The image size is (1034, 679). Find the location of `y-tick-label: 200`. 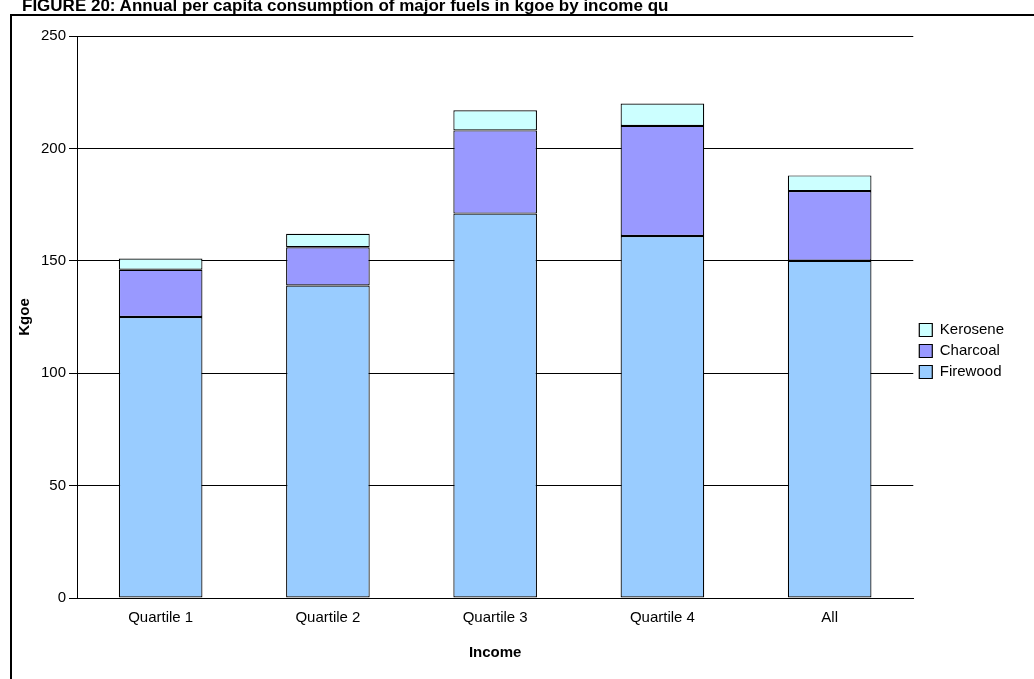

y-tick-label: 200 is located at coordinates (54, 147).